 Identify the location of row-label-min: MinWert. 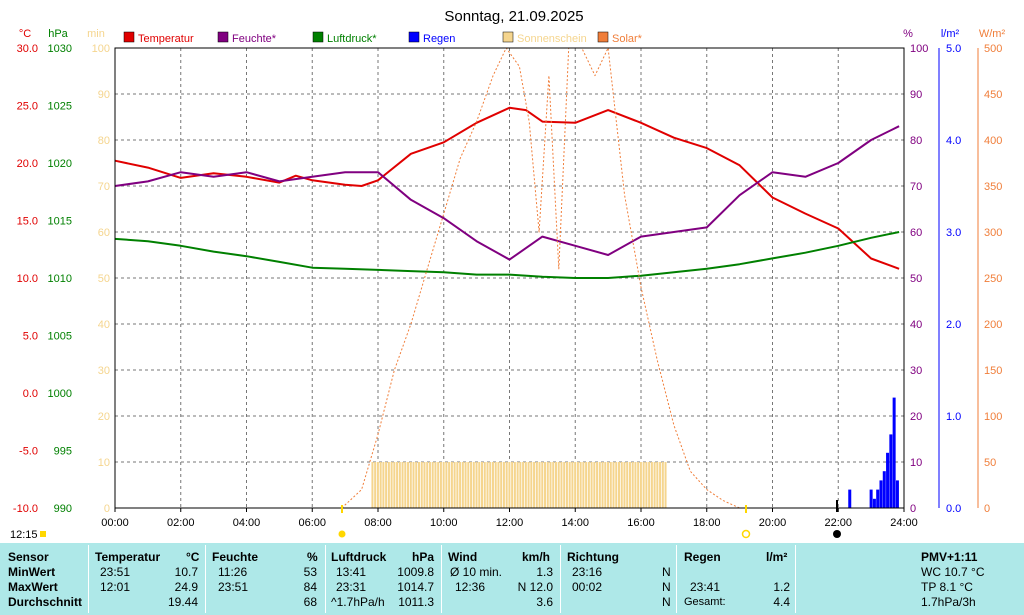
(32, 572).